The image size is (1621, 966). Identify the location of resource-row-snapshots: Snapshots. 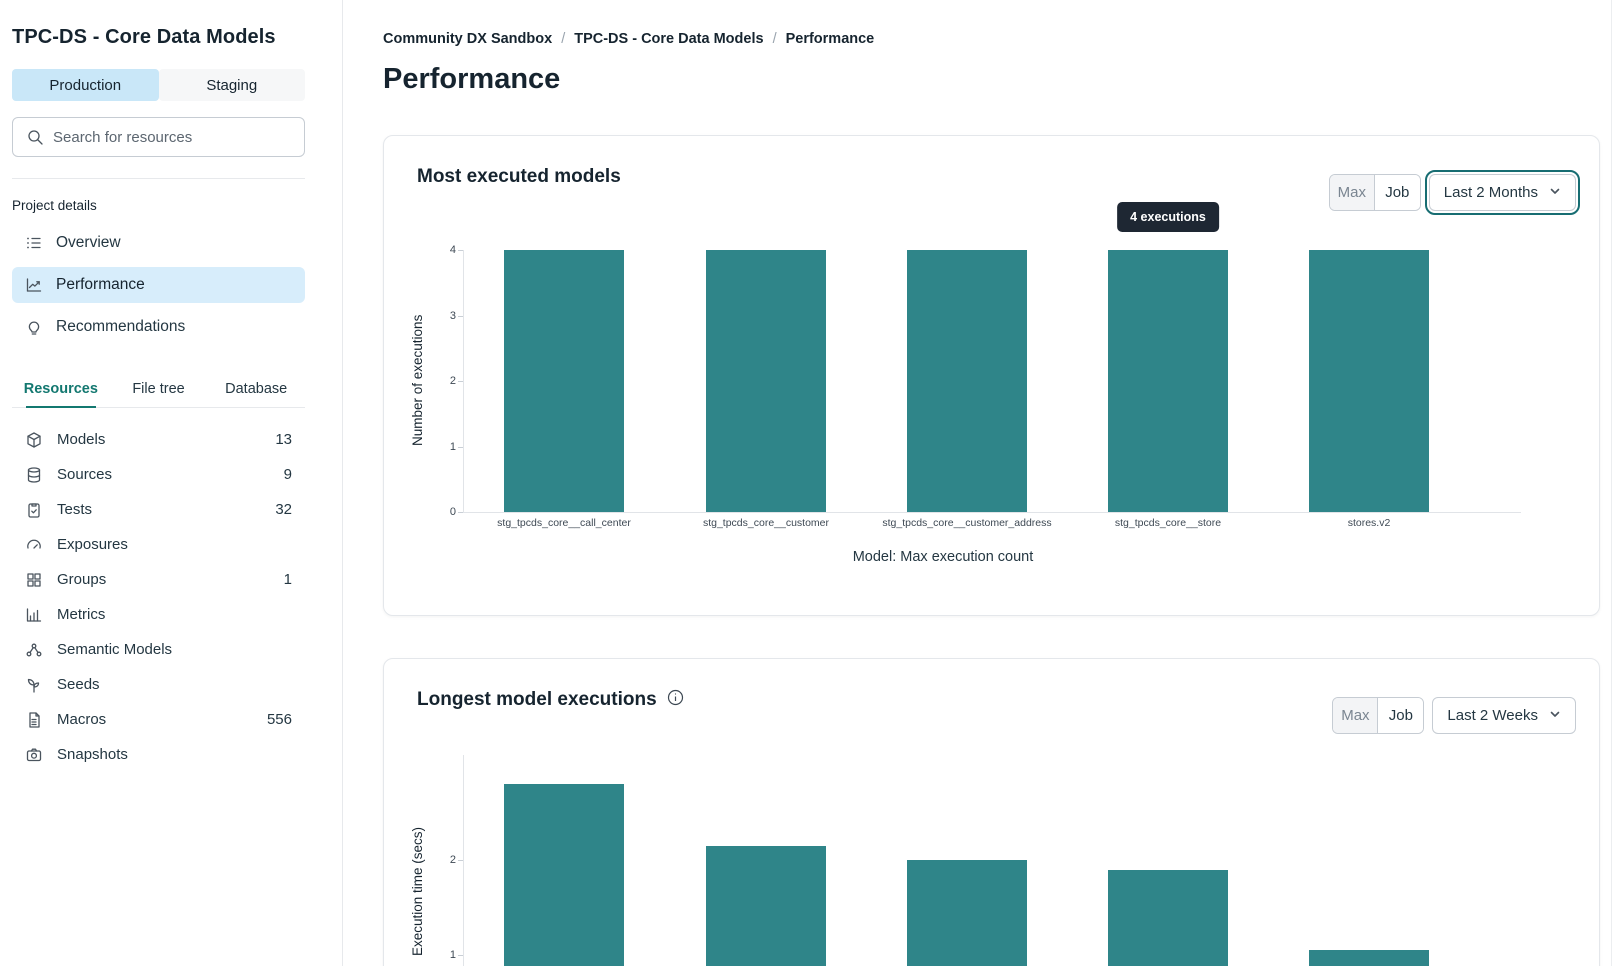
(158, 754).